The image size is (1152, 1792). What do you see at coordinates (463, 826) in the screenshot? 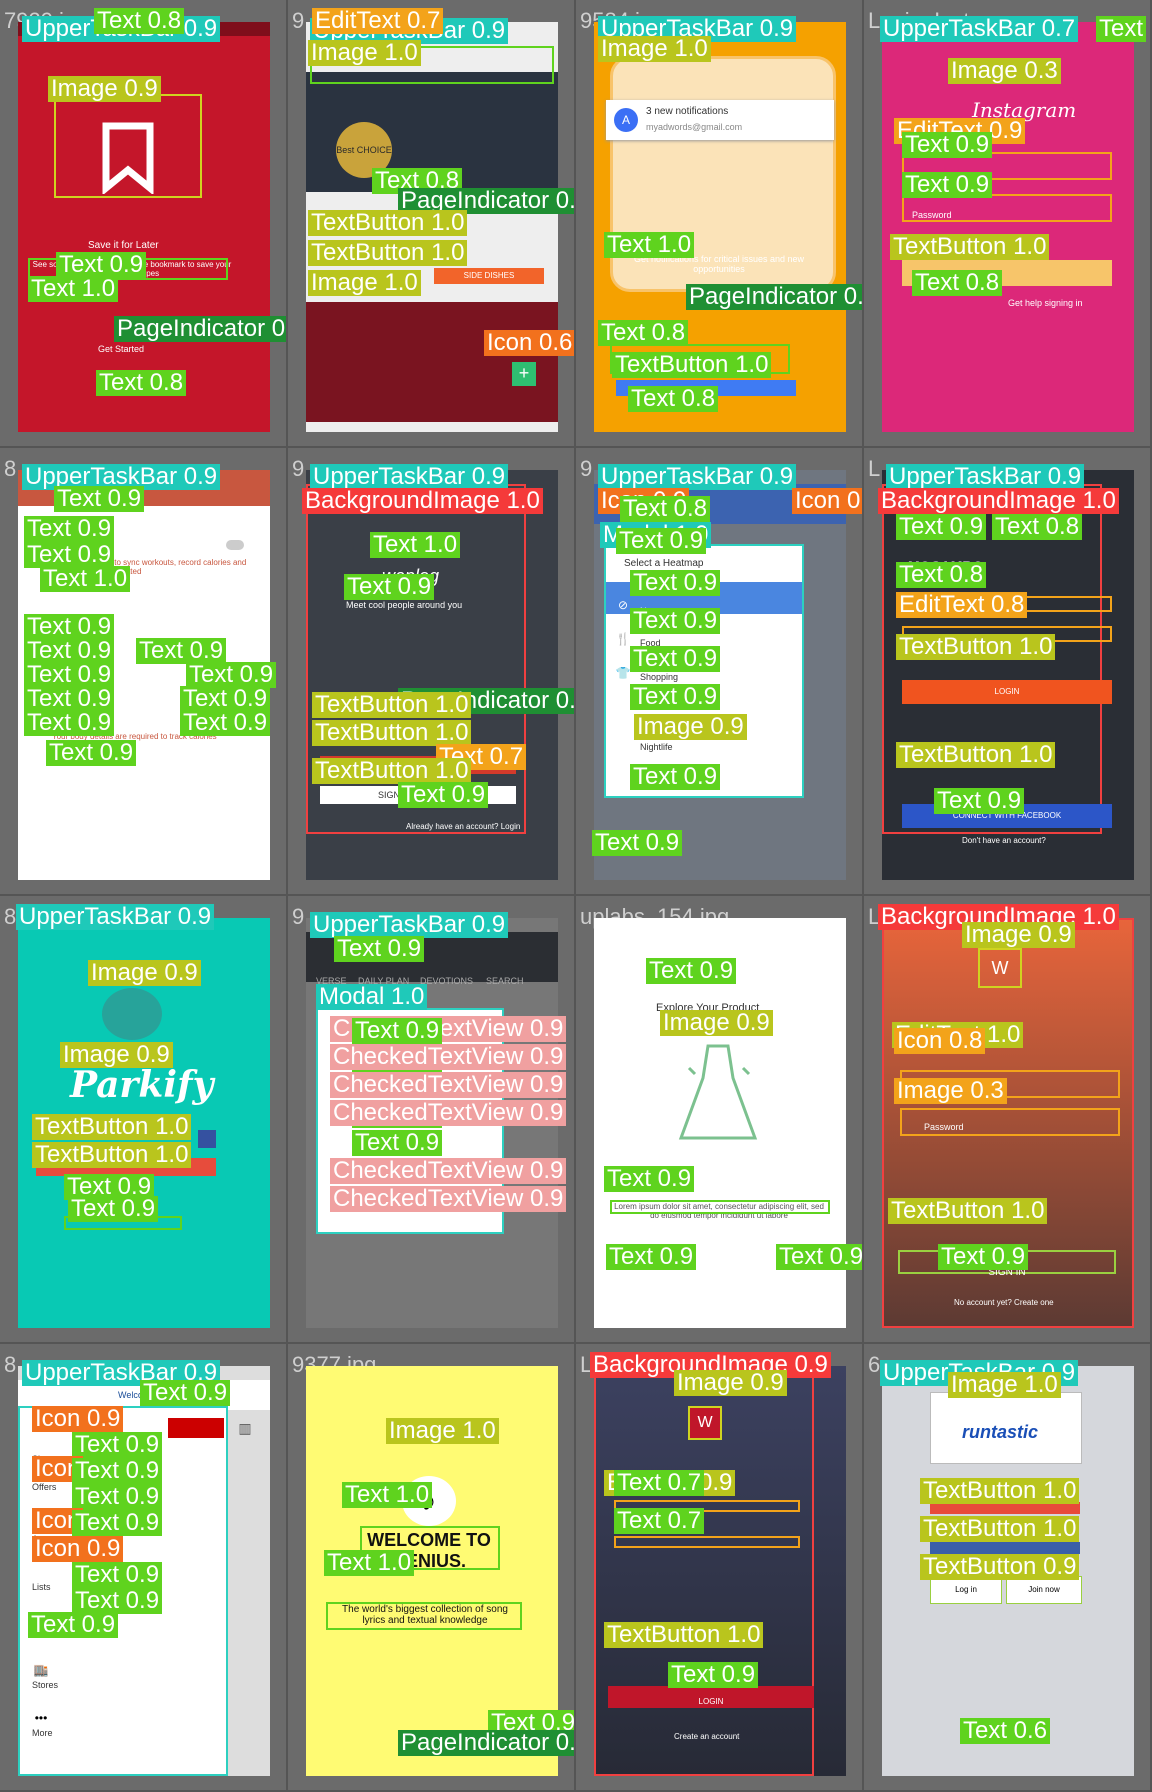
I see `login-link: Already have an account? Login` at bounding box center [463, 826].